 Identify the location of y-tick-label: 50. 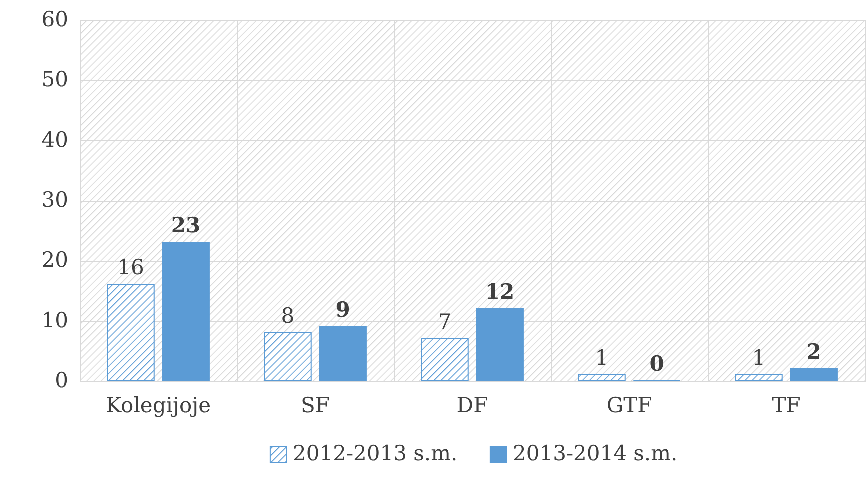
(55, 80).